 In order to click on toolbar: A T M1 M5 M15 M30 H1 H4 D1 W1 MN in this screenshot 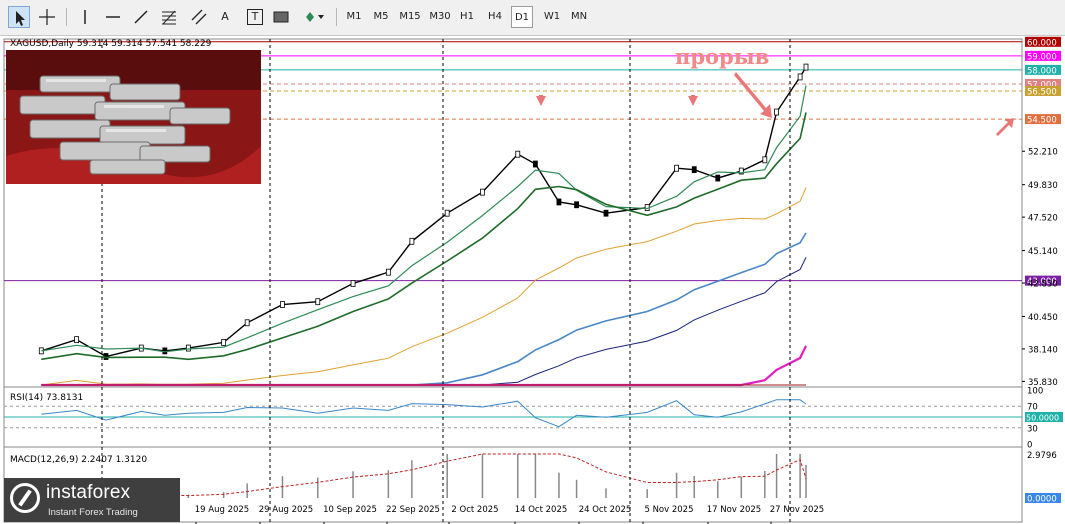, I will do `click(532, 18)`.